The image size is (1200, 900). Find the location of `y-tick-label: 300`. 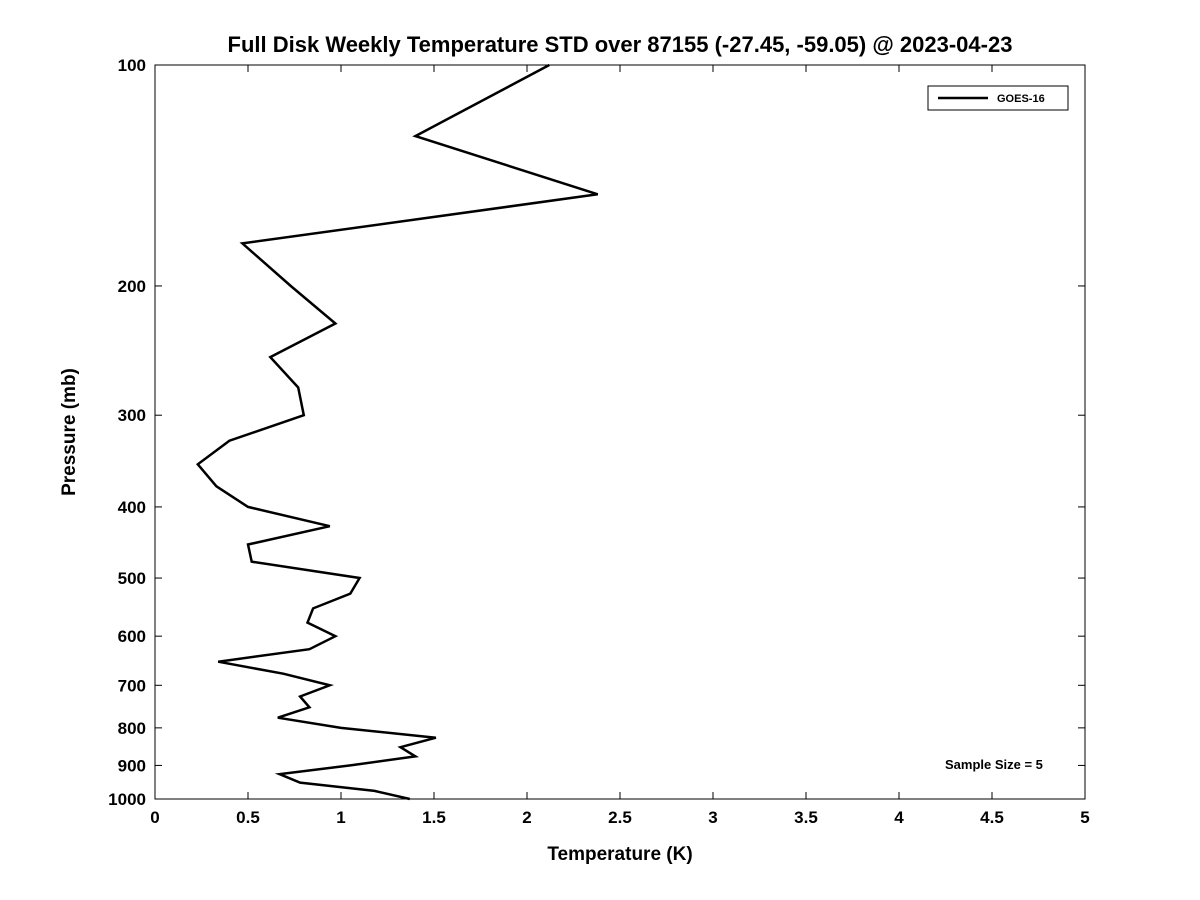

y-tick-label: 300 is located at coordinates (132, 415).